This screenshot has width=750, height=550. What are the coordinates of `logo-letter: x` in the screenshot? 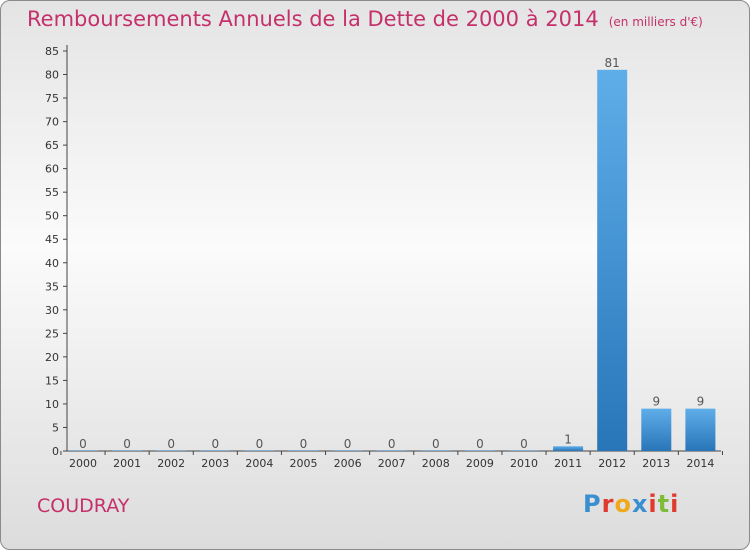 It's located at (640, 504).